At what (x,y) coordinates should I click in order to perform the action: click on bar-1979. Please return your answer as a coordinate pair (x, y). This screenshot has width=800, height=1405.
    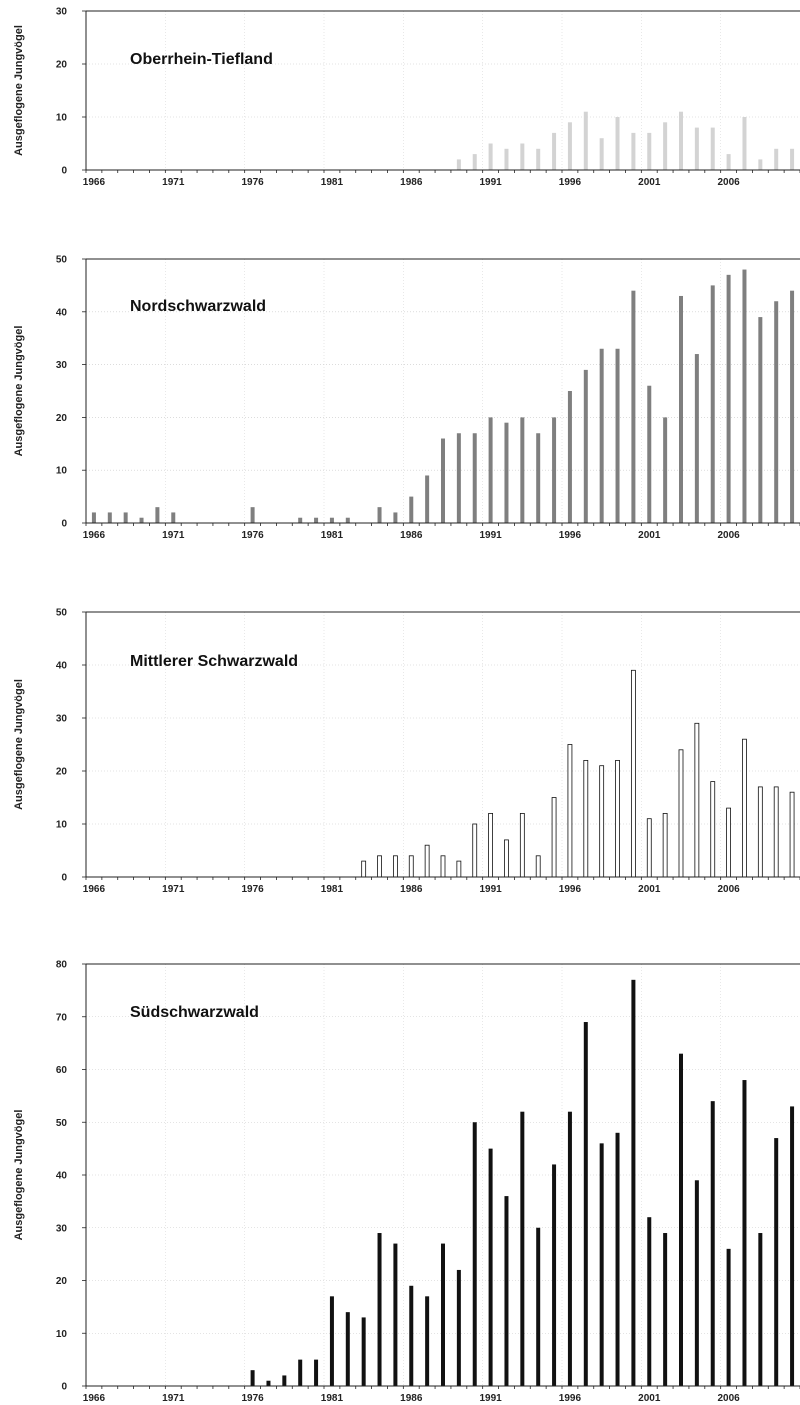
    Looking at the image, I should click on (300, 520).